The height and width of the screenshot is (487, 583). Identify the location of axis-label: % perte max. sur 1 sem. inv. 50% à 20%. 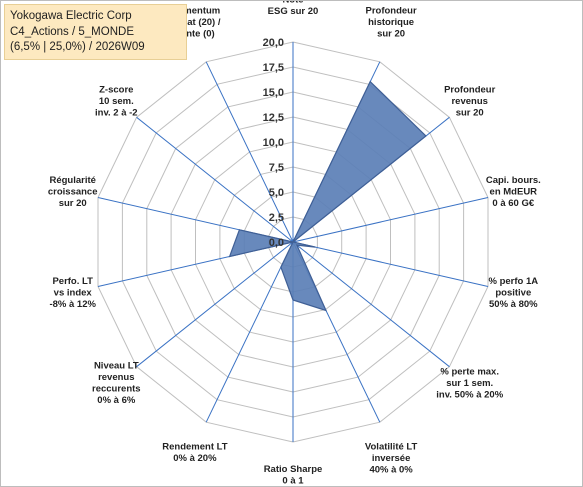
(469, 383).